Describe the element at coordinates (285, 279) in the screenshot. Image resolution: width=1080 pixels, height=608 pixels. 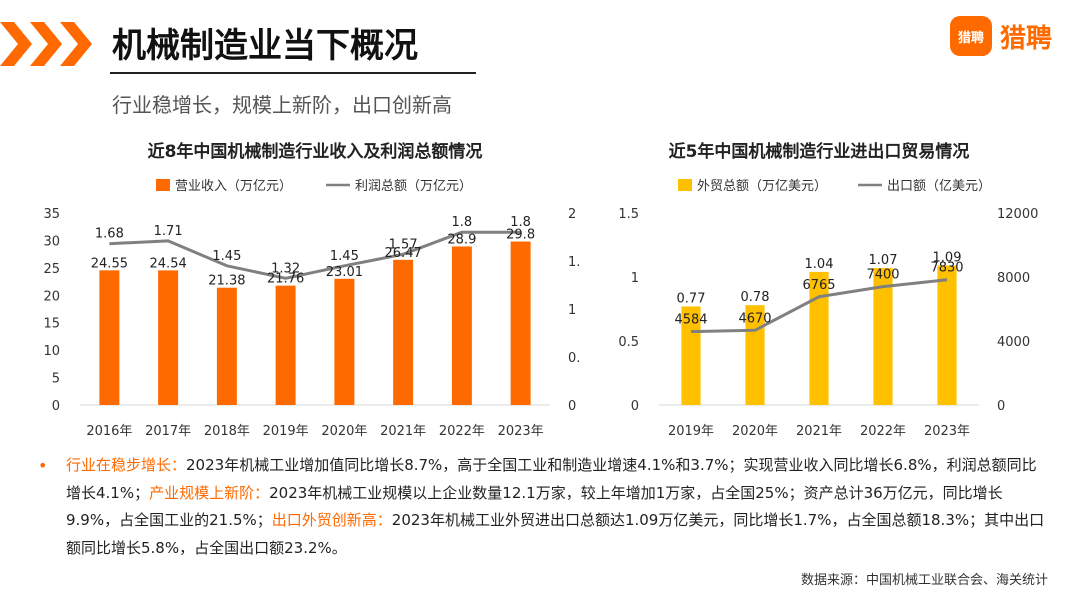
I see `bar-data-label: 21.76` at that location.